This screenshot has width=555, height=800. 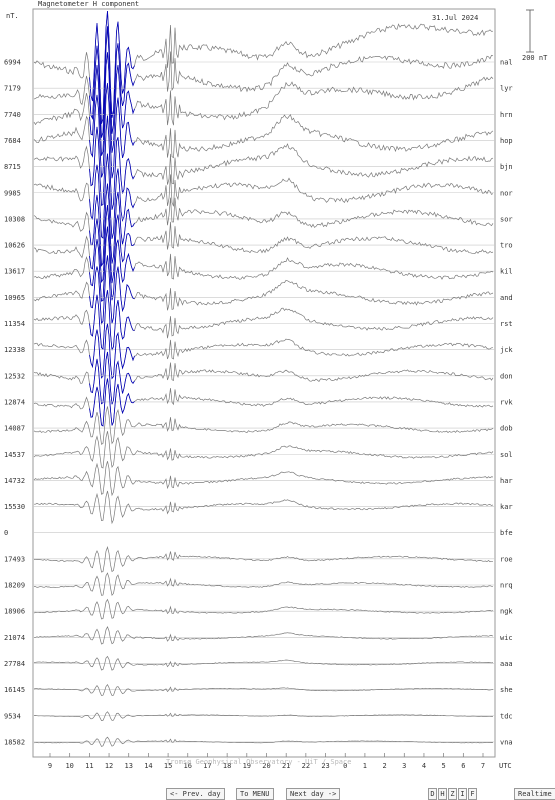 What do you see at coordinates (263, 425) in the screenshot?
I see `trace-dob` at bounding box center [263, 425].